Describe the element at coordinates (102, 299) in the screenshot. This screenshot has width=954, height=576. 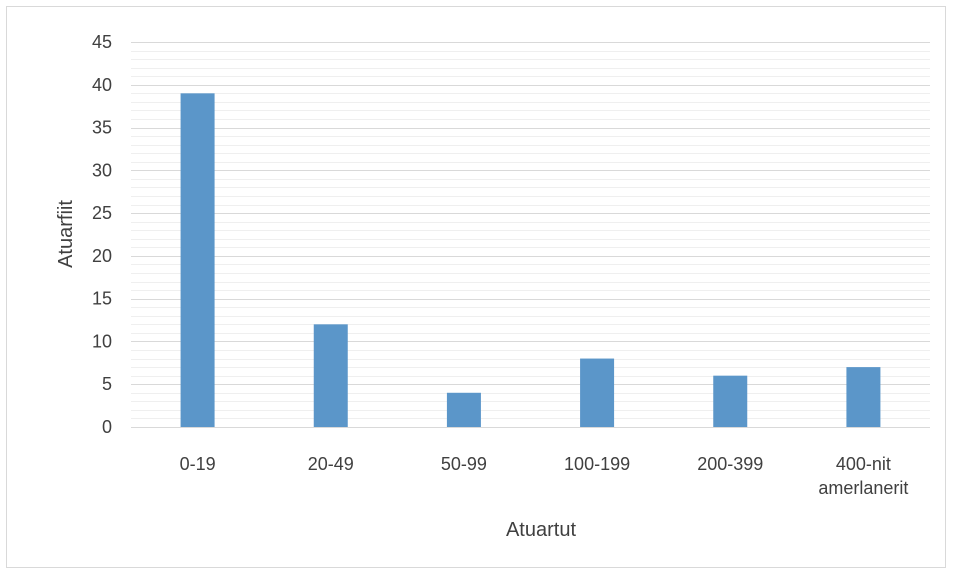
I see `y-tick-label: 15` at that location.